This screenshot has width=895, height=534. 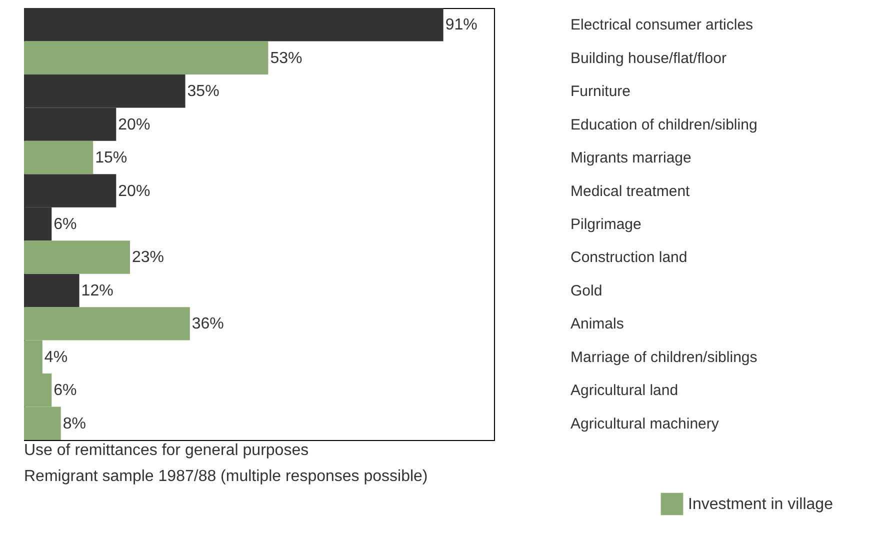 I want to click on text: Remigrant sample 1987/88 (multiple responses possible), so click(x=226, y=476).